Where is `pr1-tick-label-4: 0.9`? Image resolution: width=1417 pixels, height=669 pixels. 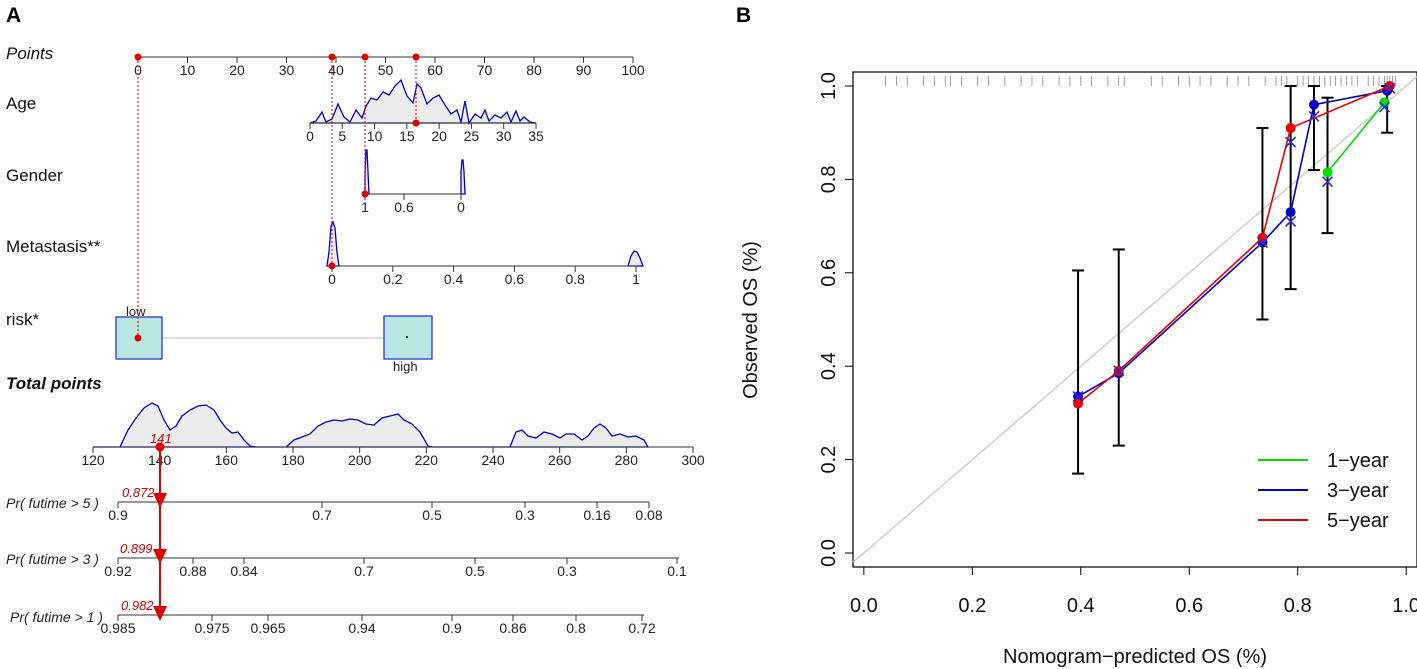
pr1-tick-label-4: 0.9 is located at coordinates (452, 628).